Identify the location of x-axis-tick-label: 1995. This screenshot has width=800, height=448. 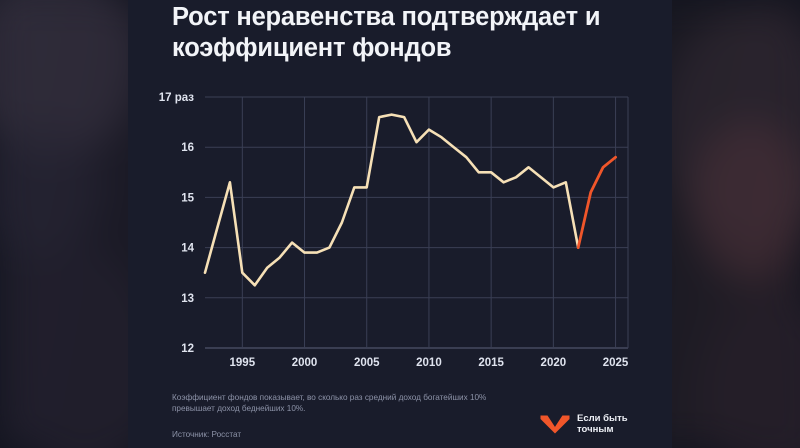
(243, 363).